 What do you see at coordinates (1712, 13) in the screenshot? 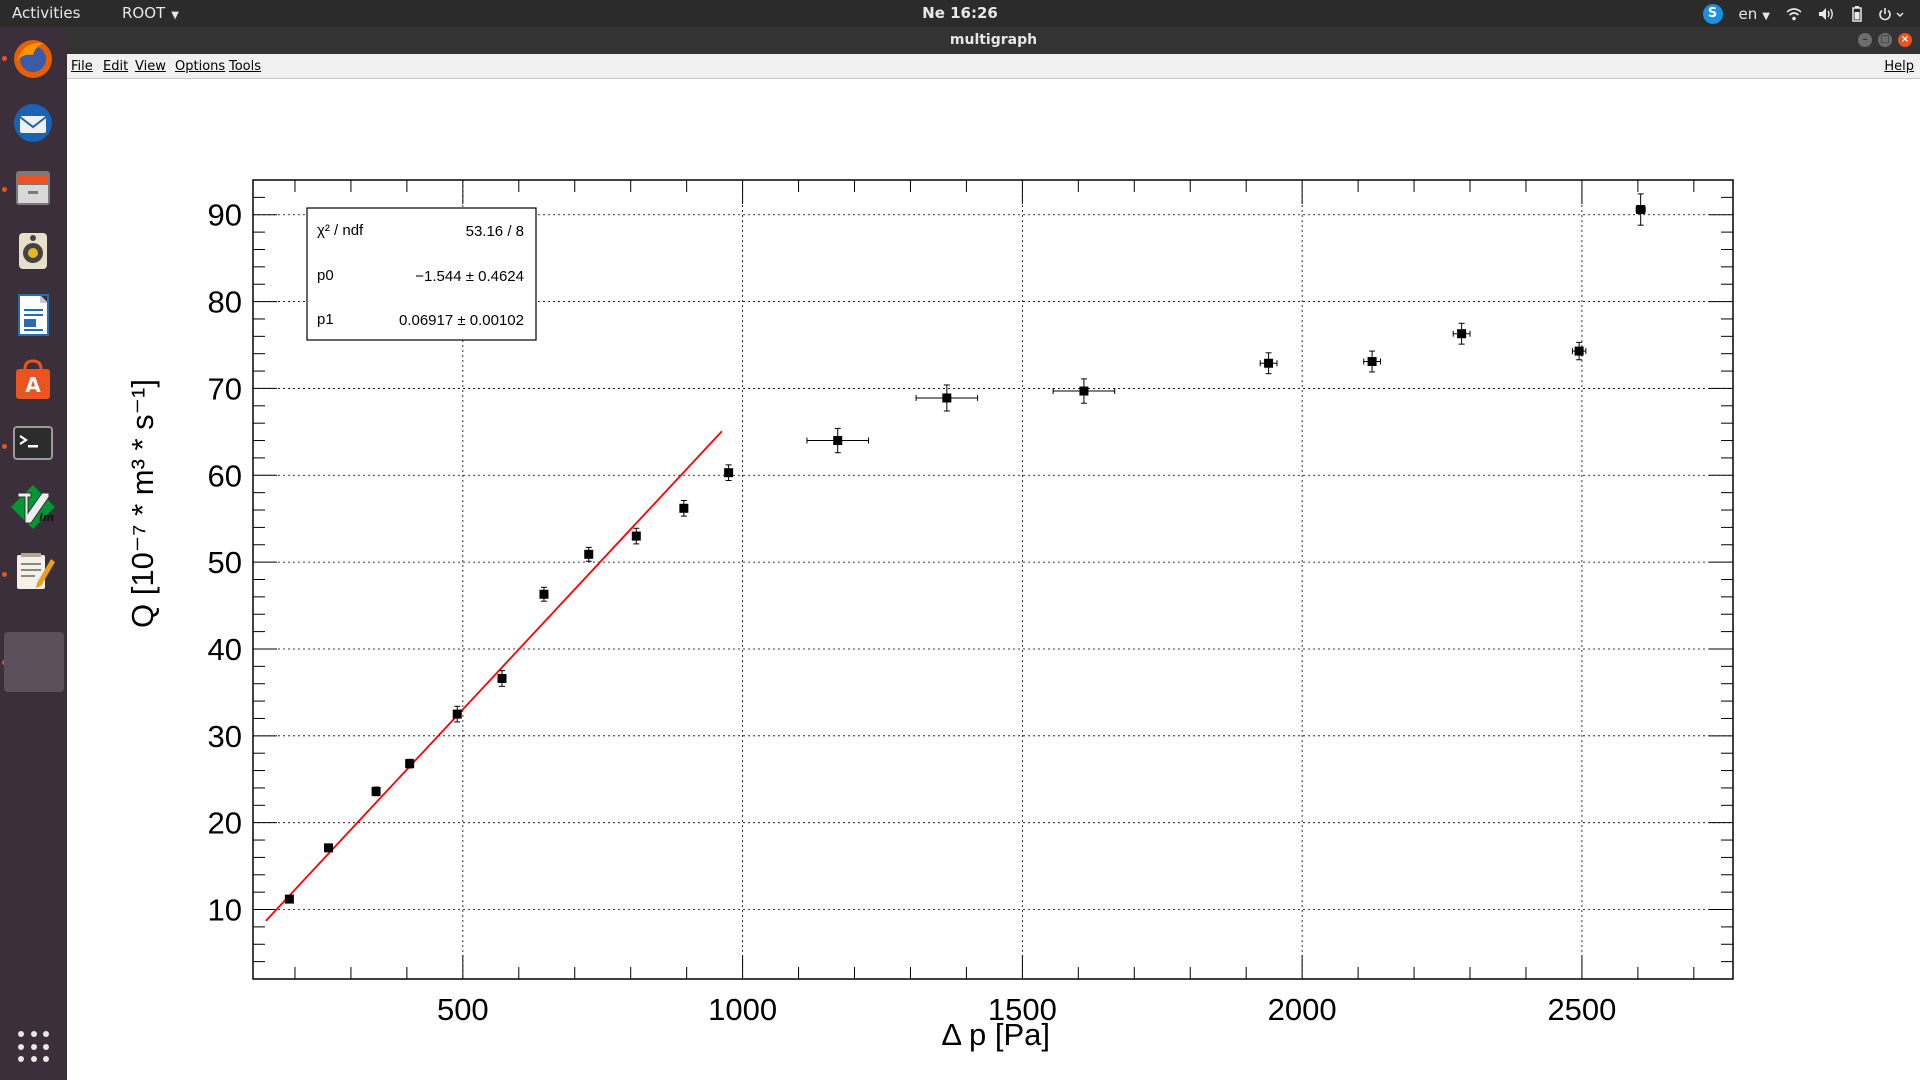
I see `skype-icon: S` at bounding box center [1712, 13].